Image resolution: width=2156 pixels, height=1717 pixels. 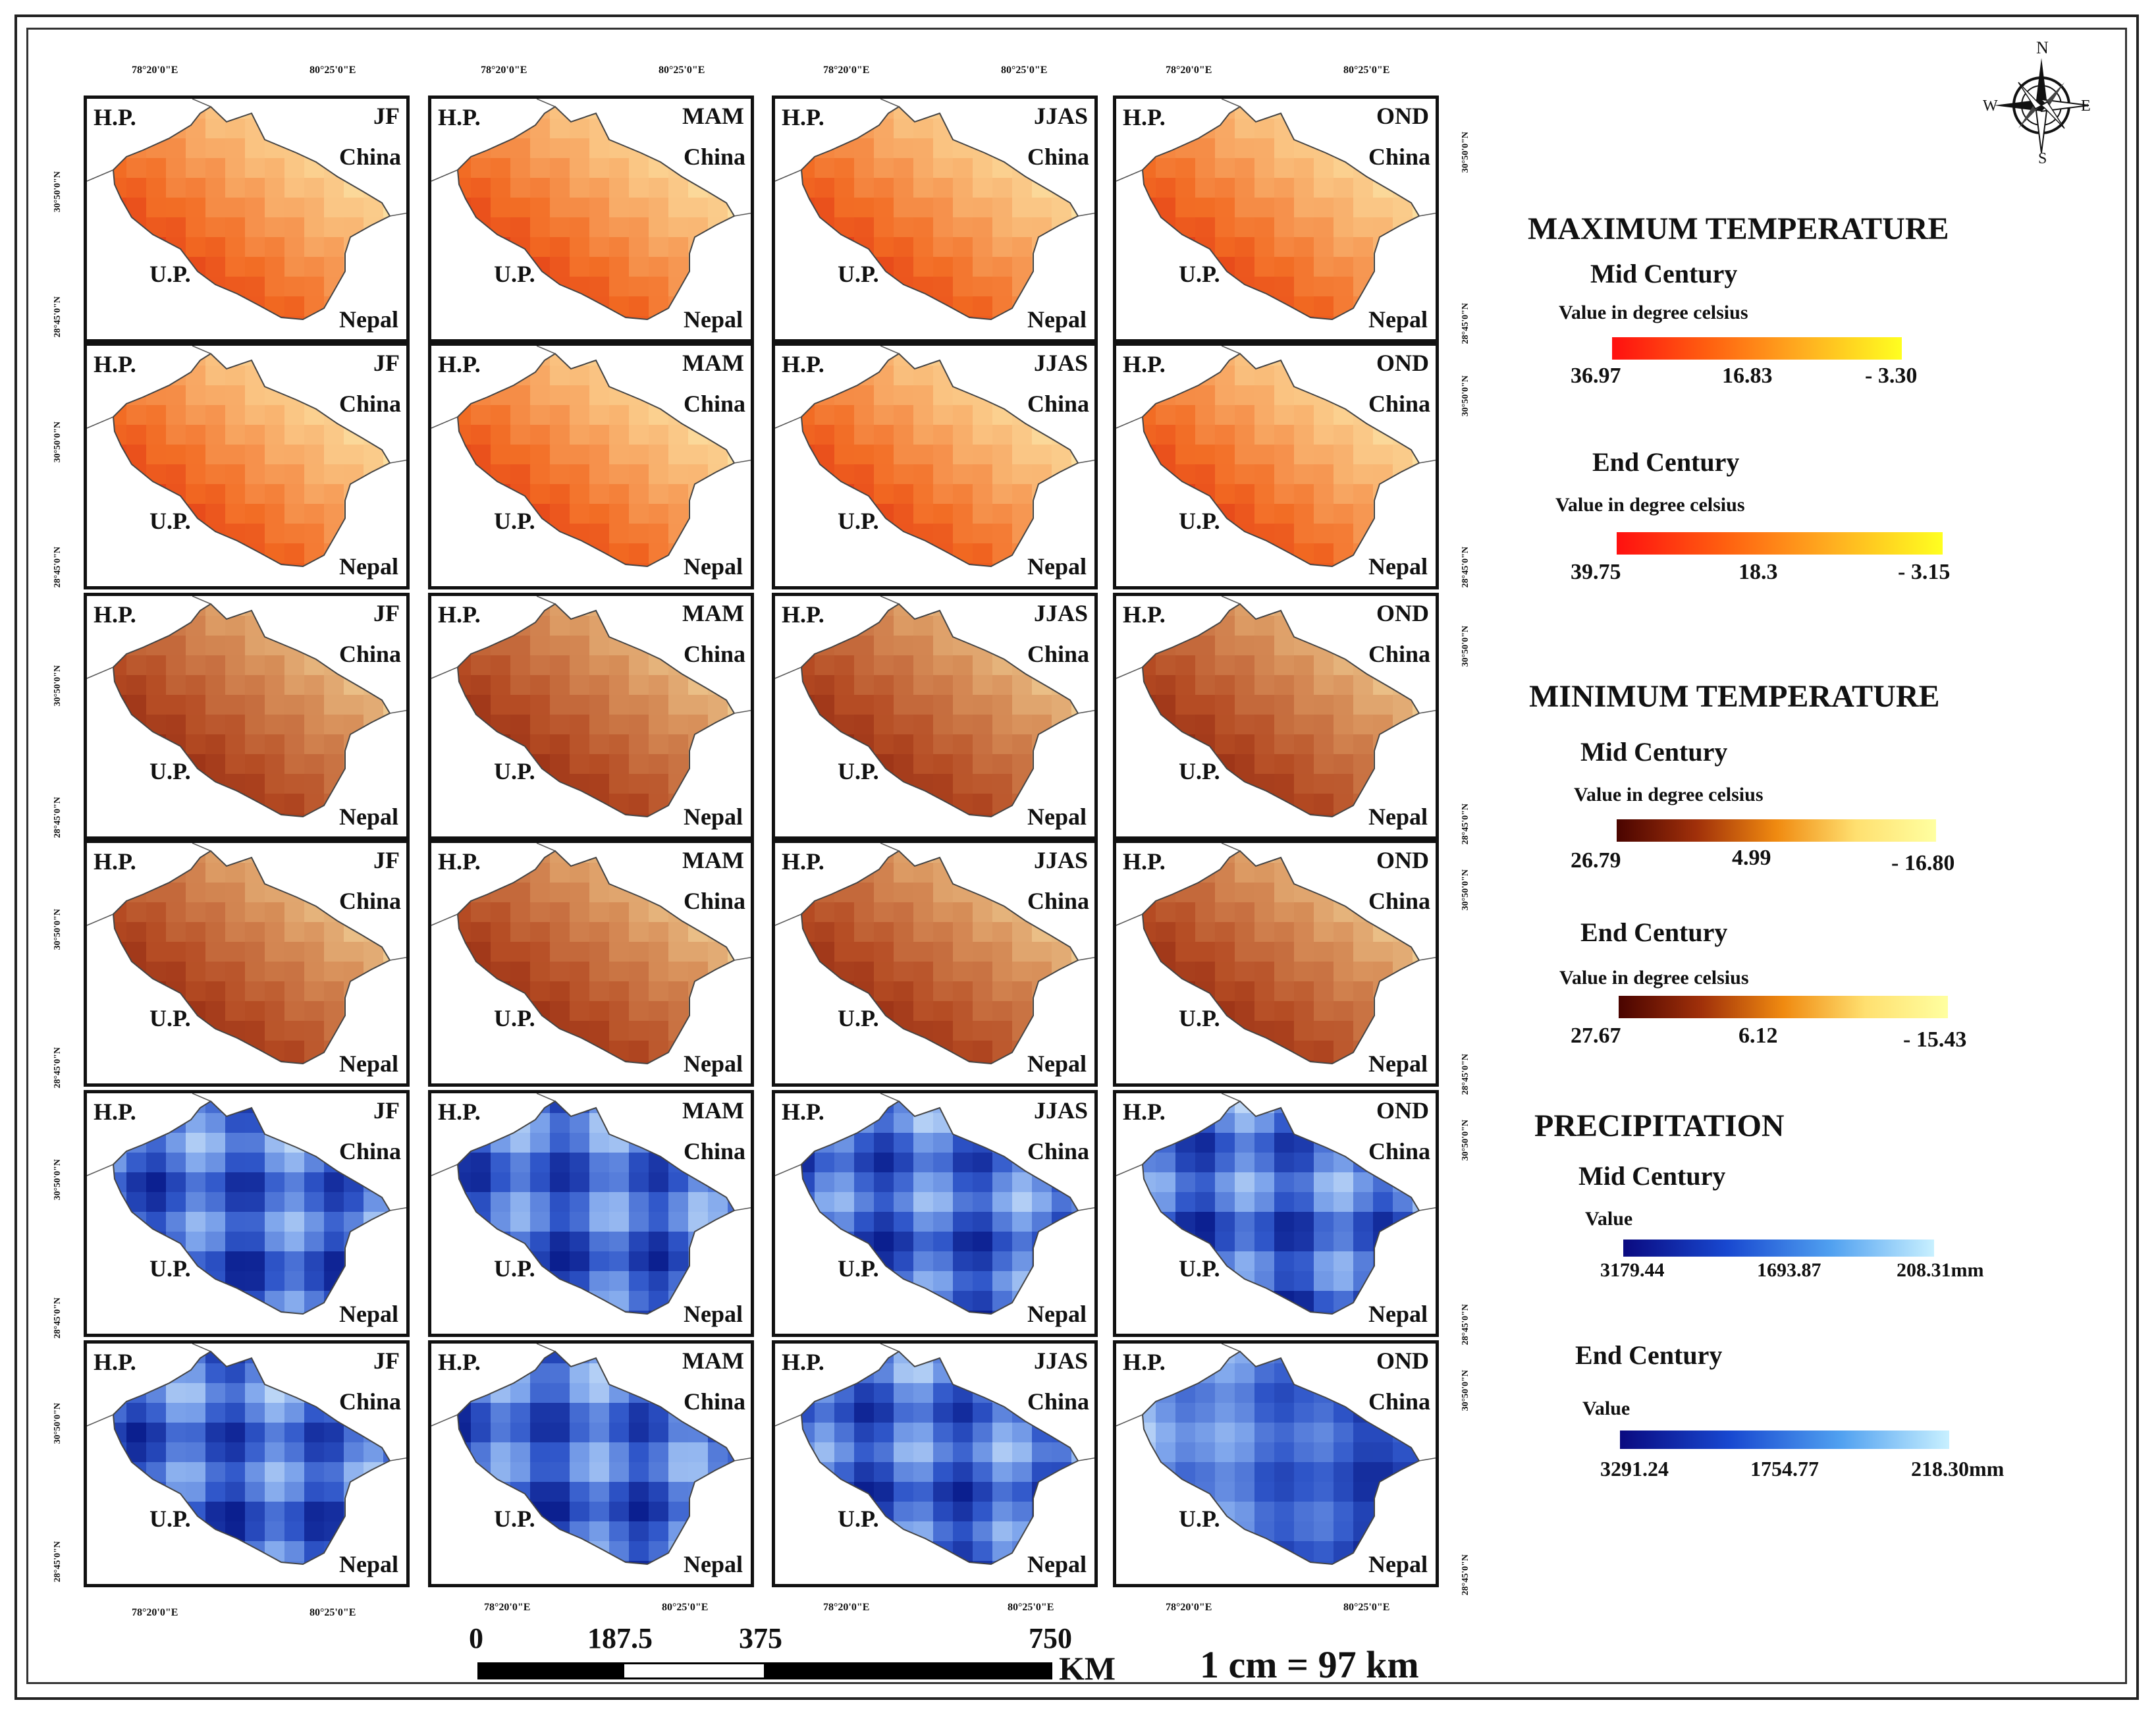 What do you see at coordinates (58, 686) in the screenshot?
I see `lat-label: 30°50'0"N` at bounding box center [58, 686].